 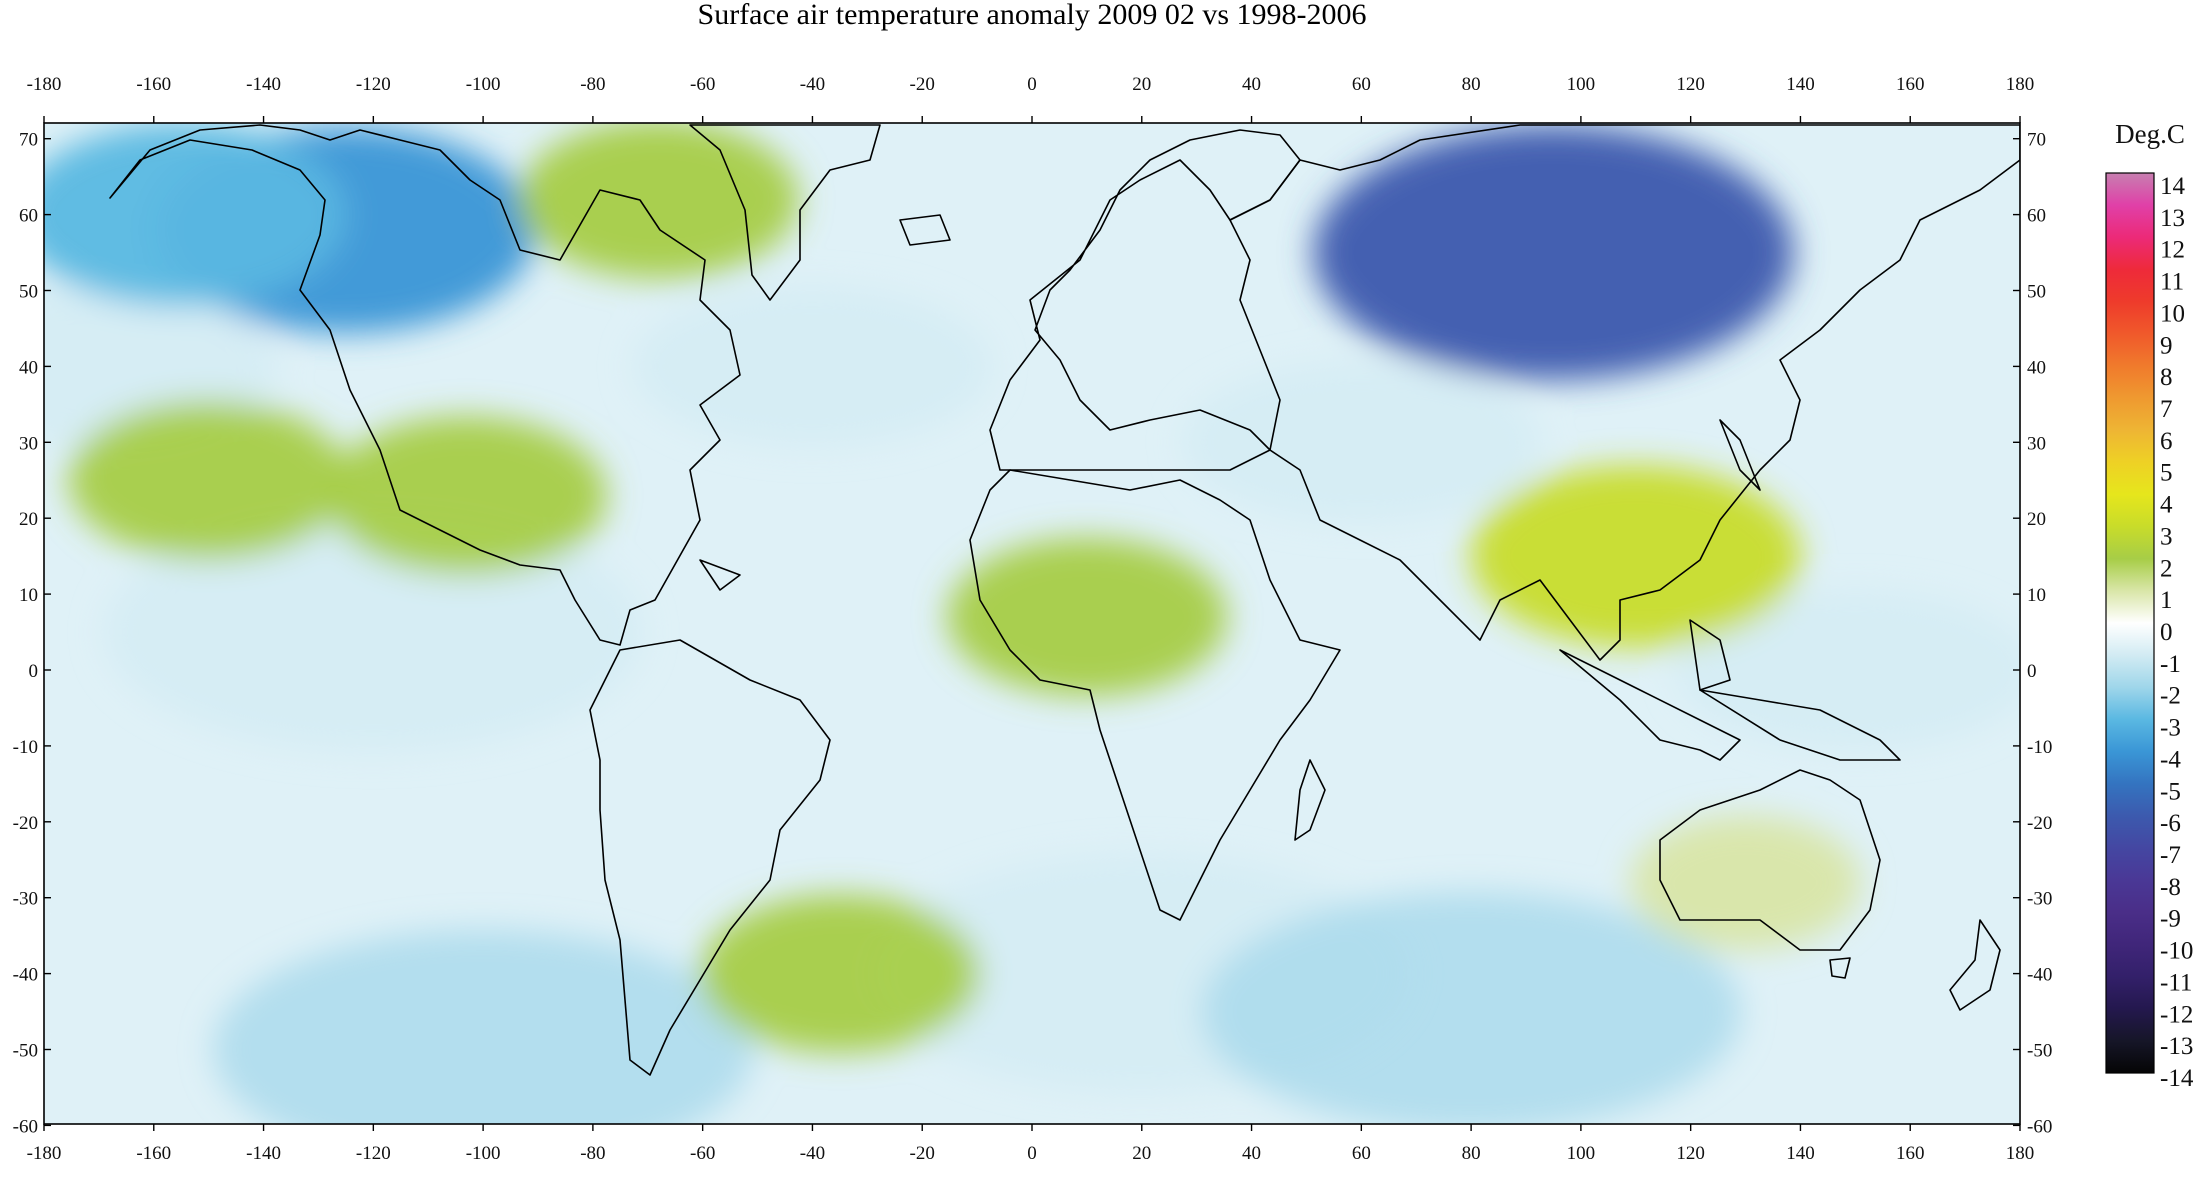 What do you see at coordinates (2166, 409) in the screenshot?
I see `colorbar-label: 7` at bounding box center [2166, 409].